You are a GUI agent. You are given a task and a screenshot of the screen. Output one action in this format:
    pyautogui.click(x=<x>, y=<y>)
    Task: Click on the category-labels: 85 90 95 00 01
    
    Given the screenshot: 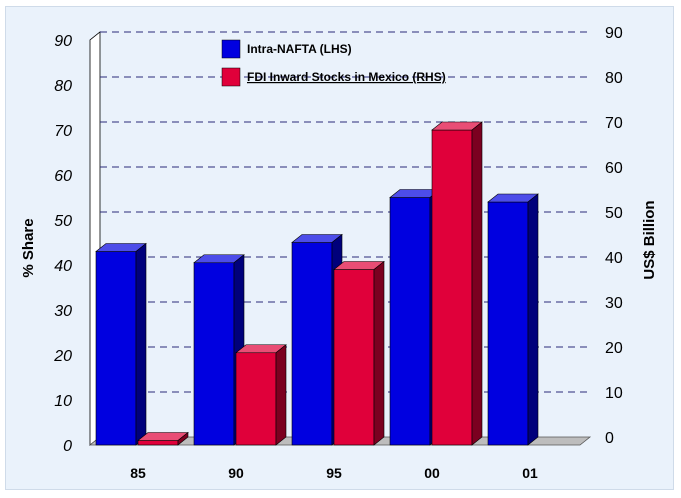 What is the action you would take?
    pyautogui.click(x=334, y=473)
    